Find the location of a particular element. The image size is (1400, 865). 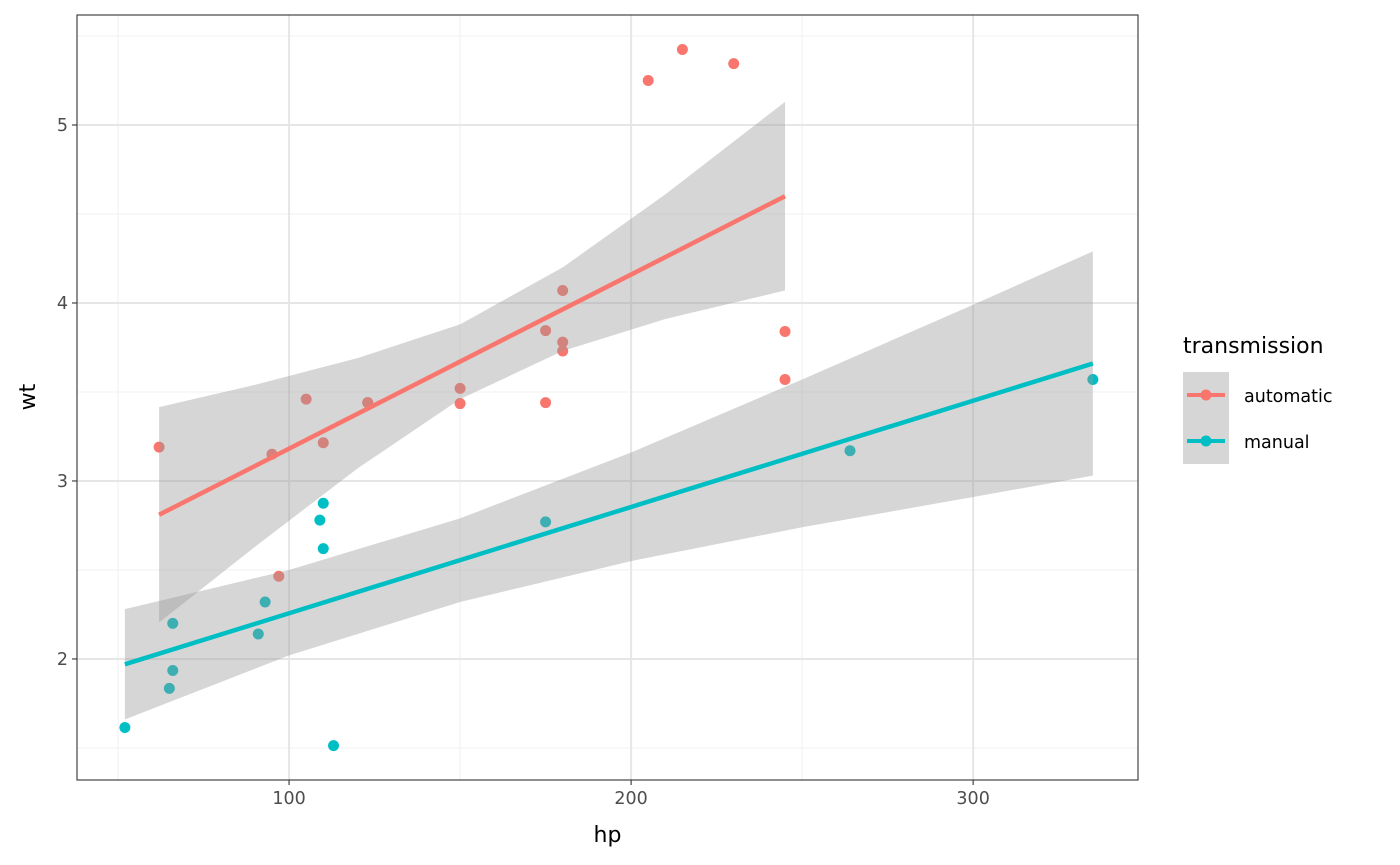

y-tick-label: 5 is located at coordinates (62, 126).